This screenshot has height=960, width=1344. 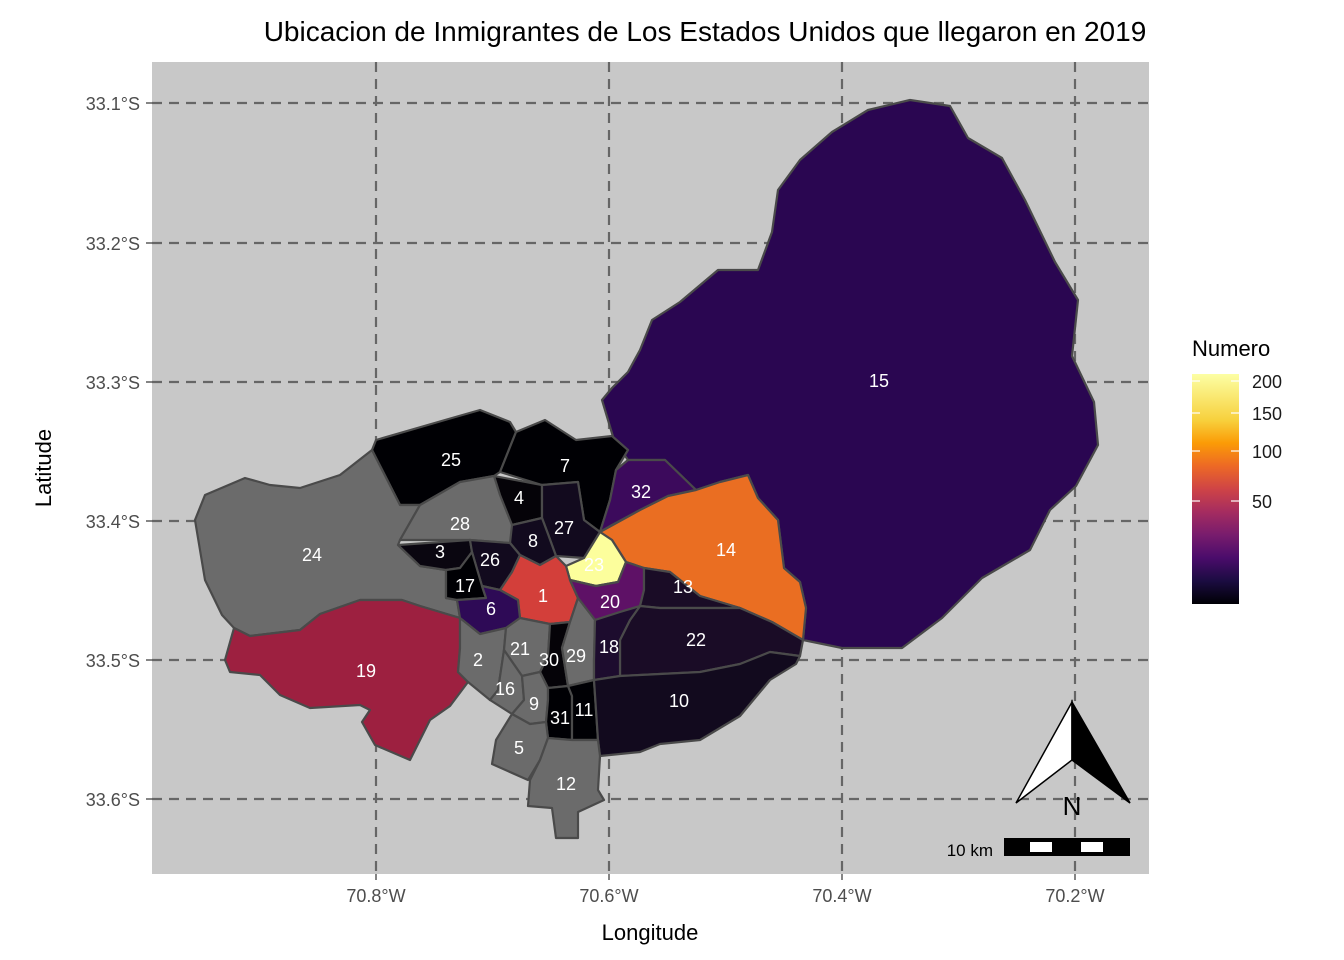 What do you see at coordinates (113, 104) in the screenshot?
I see `y-tick-label: 33.1°S` at bounding box center [113, 104].